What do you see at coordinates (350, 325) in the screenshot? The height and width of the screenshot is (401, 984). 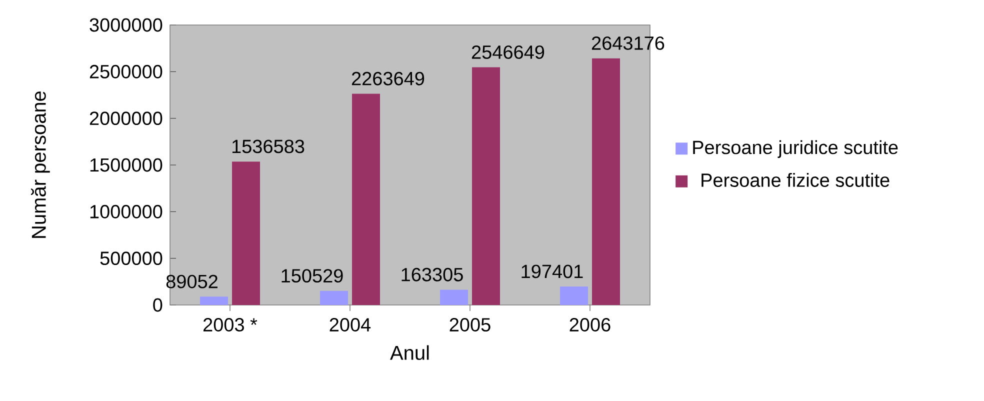 I see `x-tick-label: 2004` at bounding box center [350, 325].